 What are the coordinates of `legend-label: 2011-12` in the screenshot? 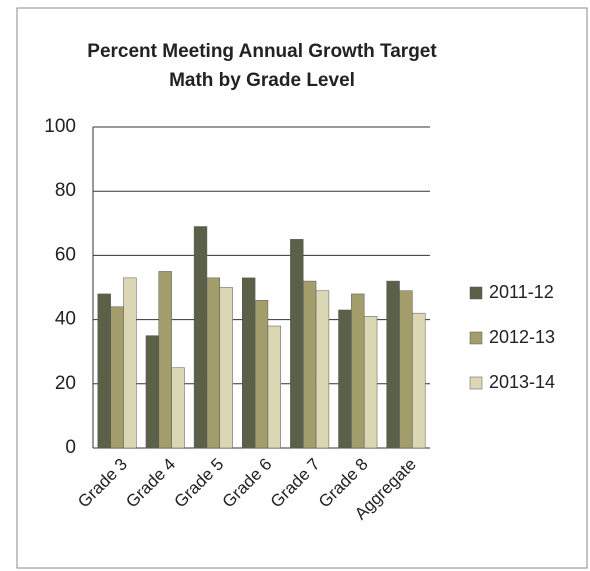 It's located at (521, 292).